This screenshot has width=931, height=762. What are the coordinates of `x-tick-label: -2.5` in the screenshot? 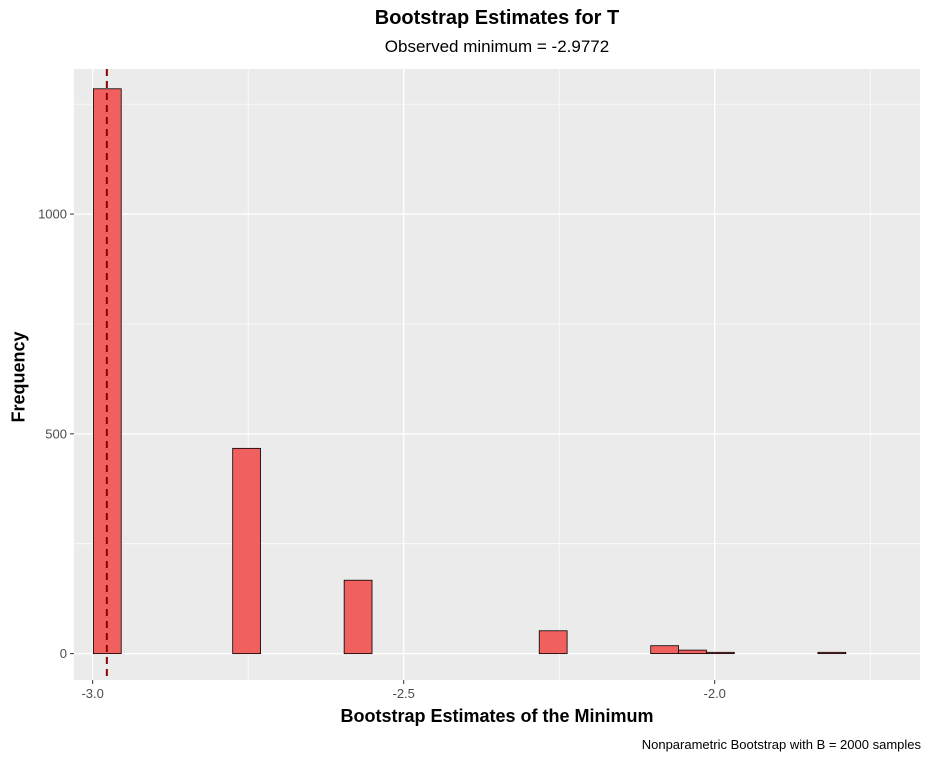 It's located at (403, 693).